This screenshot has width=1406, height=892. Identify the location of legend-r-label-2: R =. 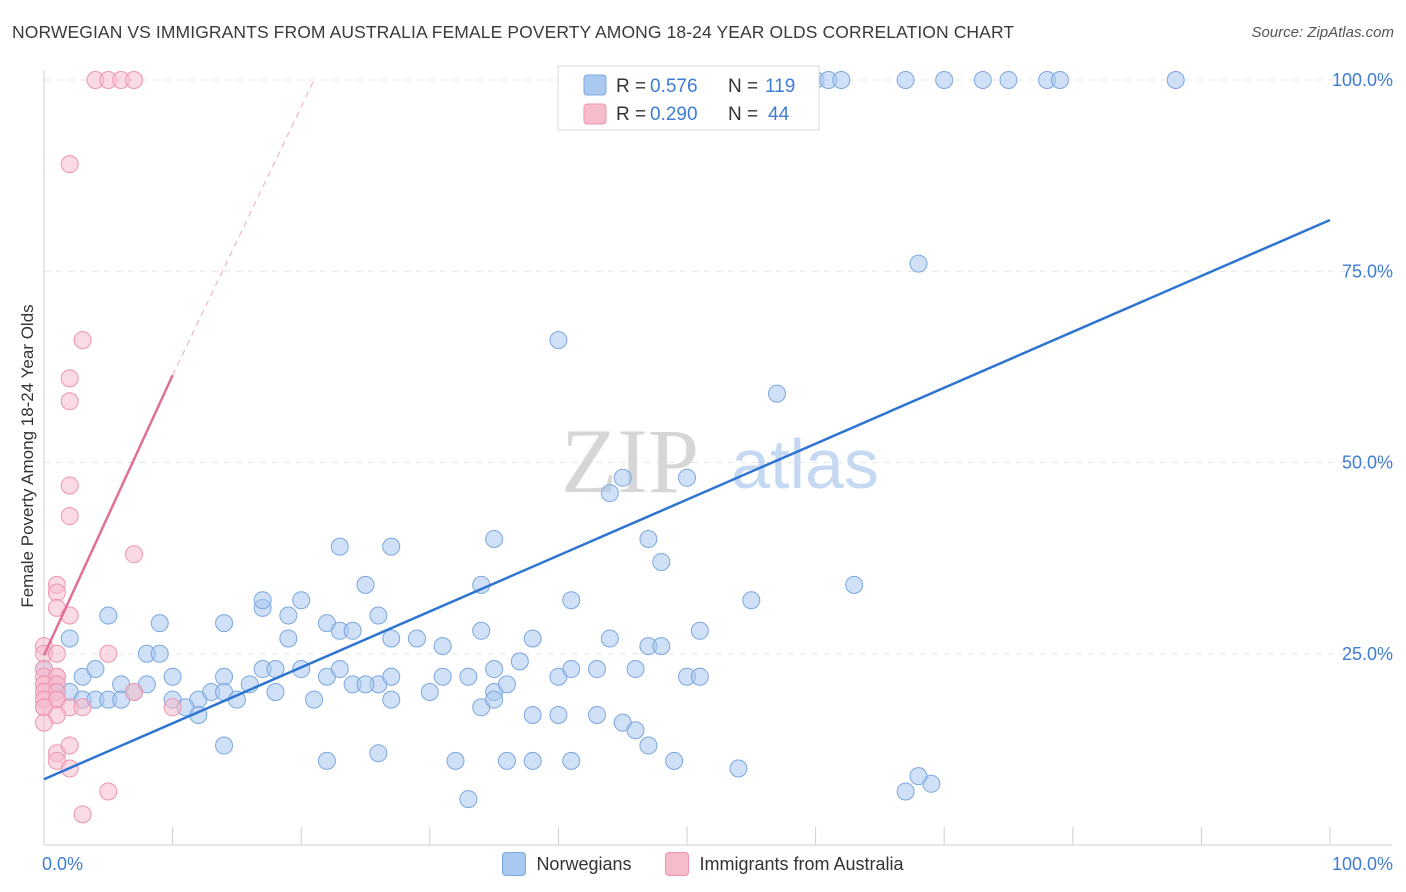
(631, 114).